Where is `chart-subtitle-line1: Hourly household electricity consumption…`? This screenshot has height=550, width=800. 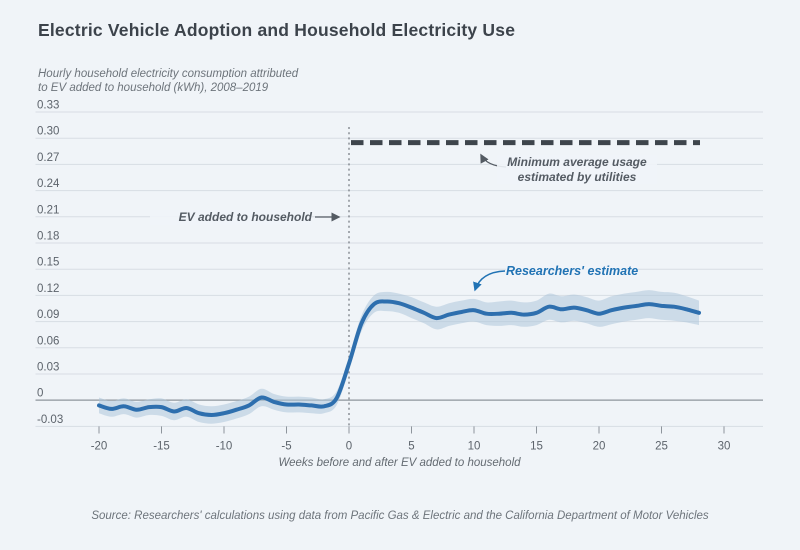
chart-subtitle-line1: Hourly household electricity consumption… is located at coordinates (168, 74).